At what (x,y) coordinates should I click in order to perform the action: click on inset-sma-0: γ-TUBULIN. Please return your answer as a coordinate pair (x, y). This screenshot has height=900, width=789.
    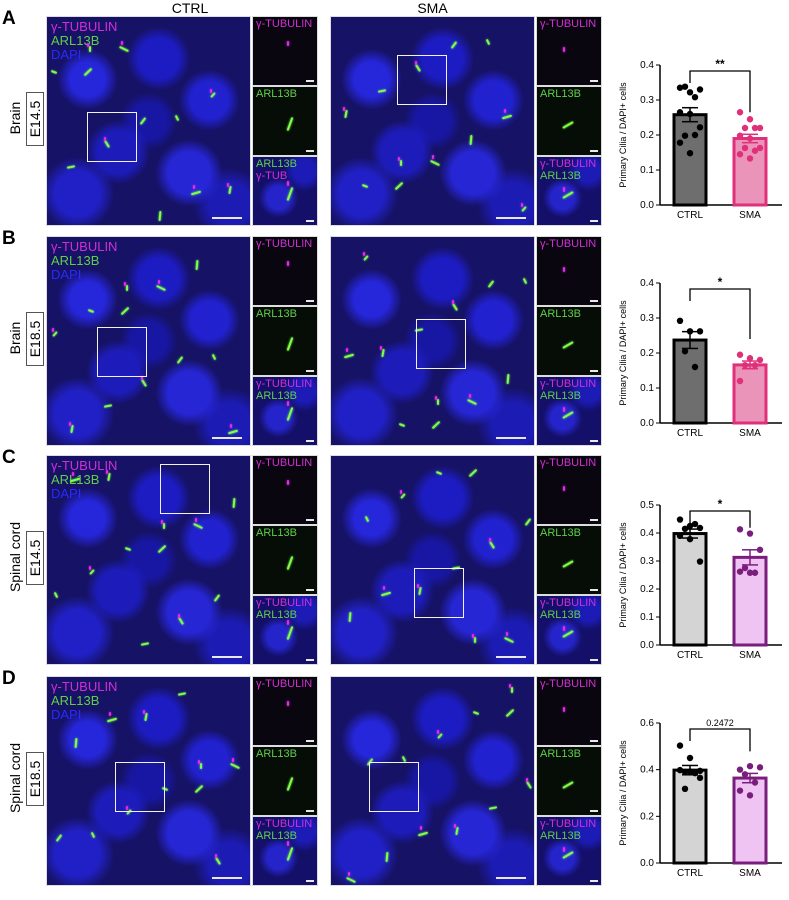
    Looking at the image, I should click on (569, 490).